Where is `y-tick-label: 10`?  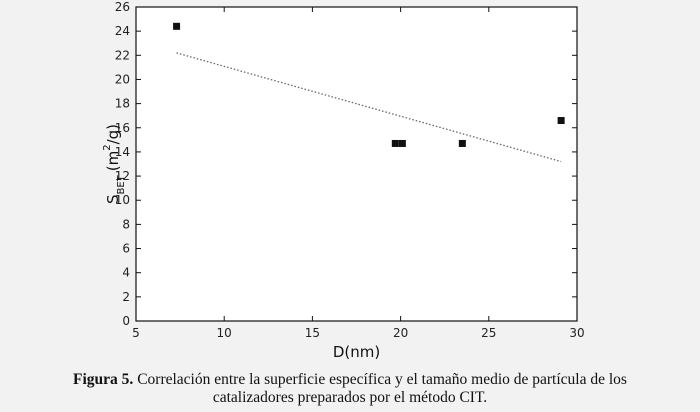
y-tick-label: 10 is located at coordinates (122, 200).